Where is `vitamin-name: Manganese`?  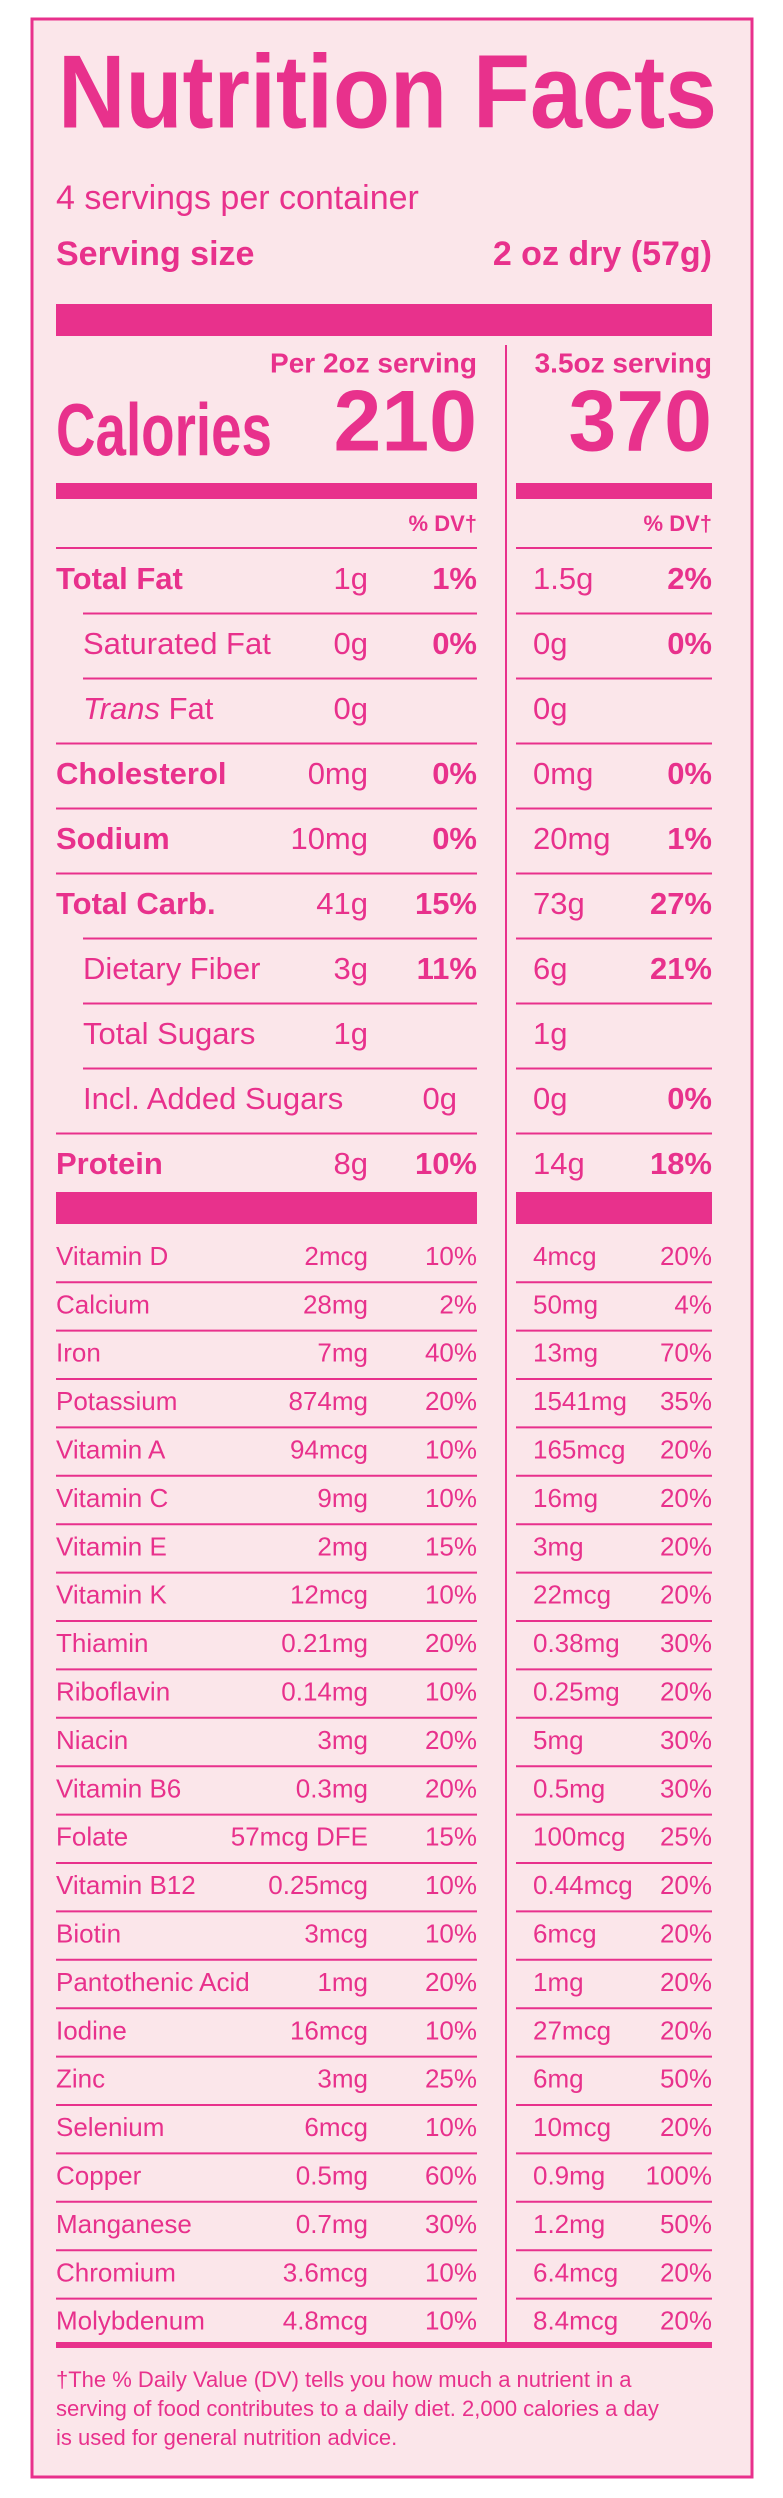
vitamin-name: Manganese is located at coordinates (124, 2224).